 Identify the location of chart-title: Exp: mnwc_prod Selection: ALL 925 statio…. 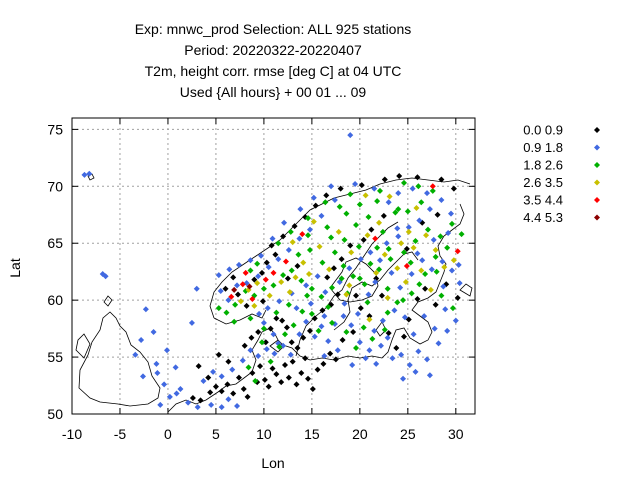
(273, 60).